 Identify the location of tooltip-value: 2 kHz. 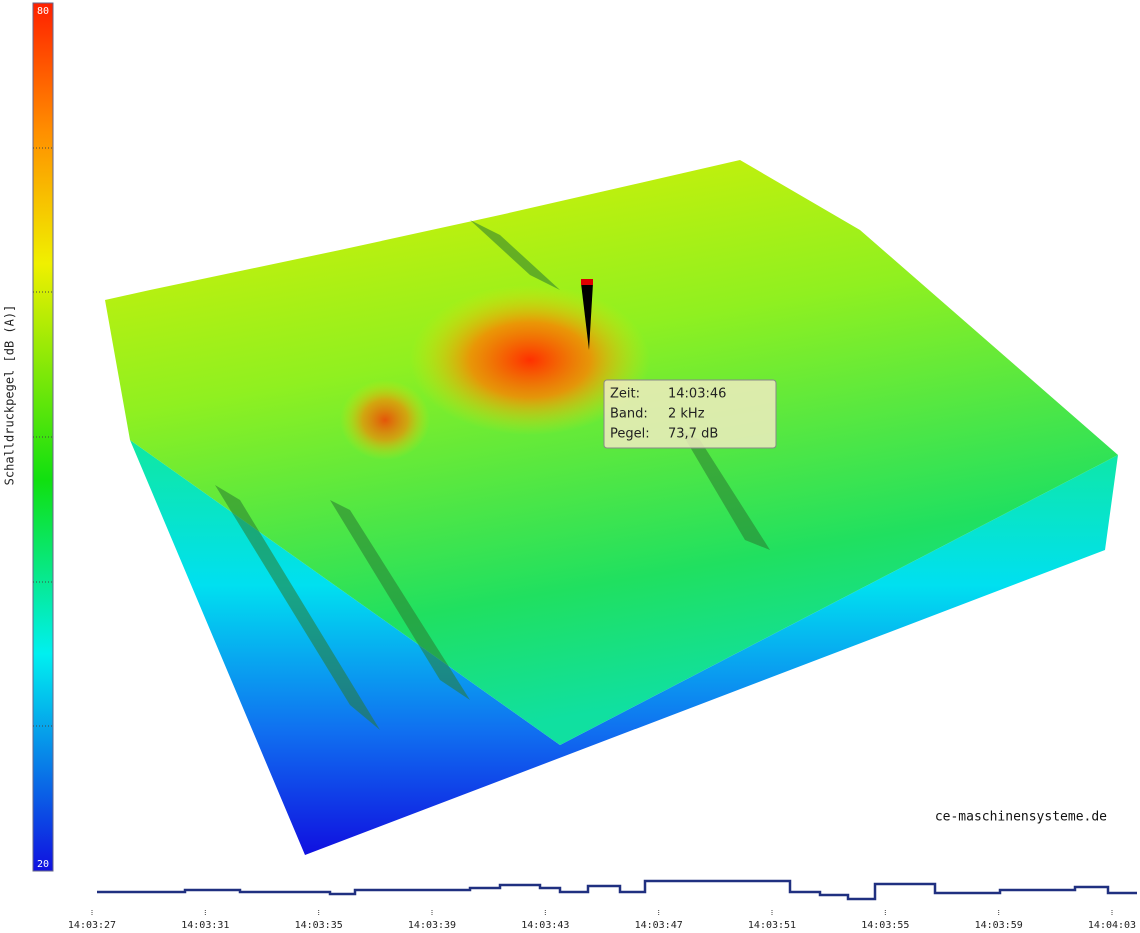
(686, 414).